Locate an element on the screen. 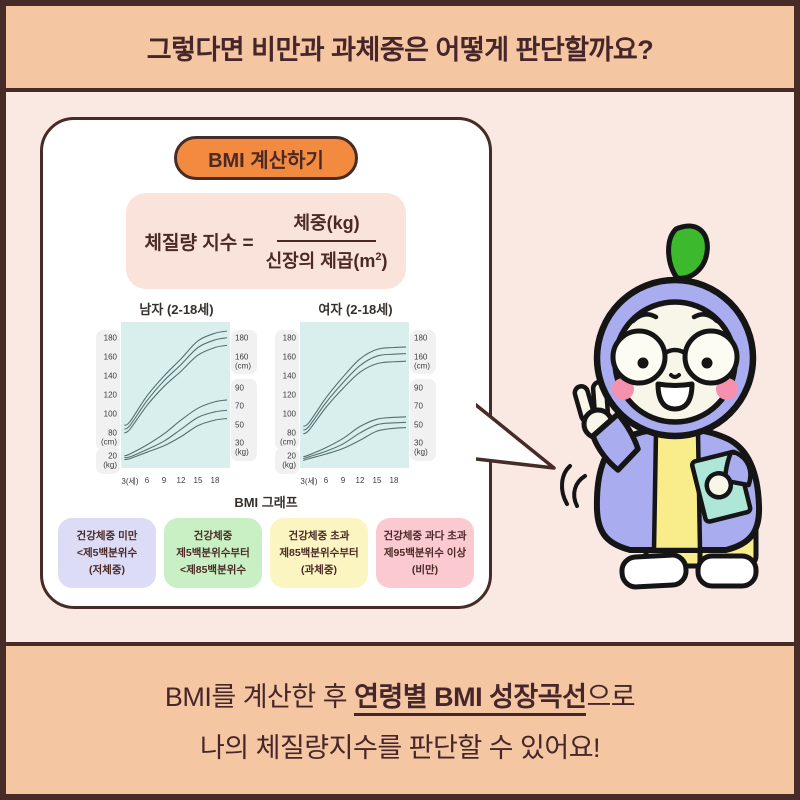  footer-line-1: BMI를 계산한 후 연령별 BMI 성장곡선으로 is located at coordinates (400, 695).